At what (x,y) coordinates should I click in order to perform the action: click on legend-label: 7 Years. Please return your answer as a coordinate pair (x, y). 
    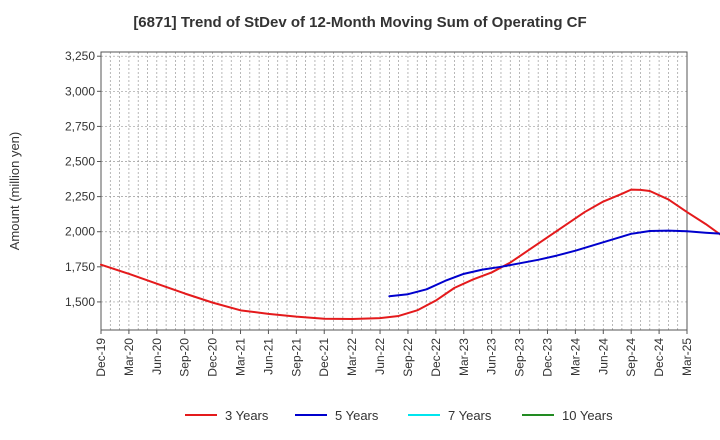
    Looking at the image, I should click on (470, 415).